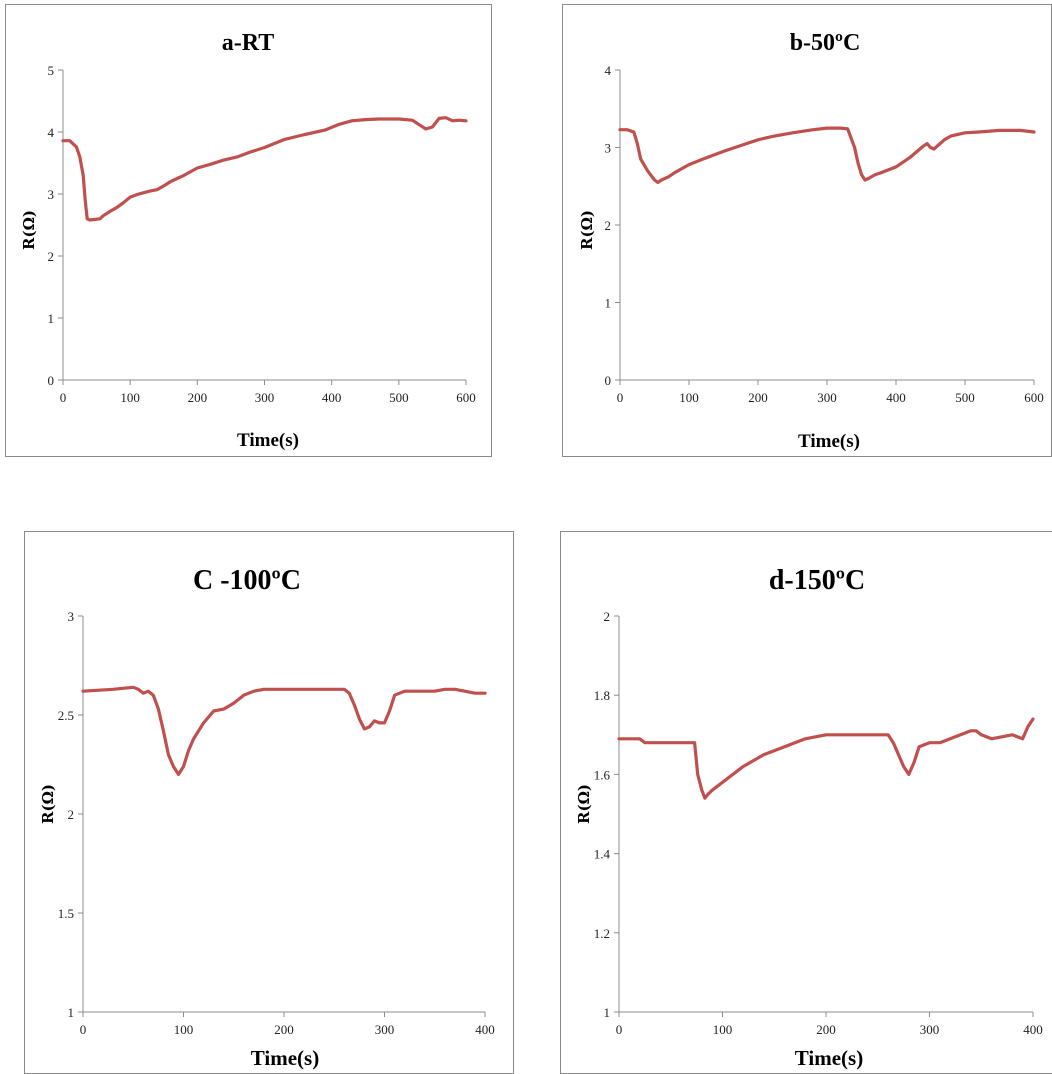  Describe the element at coordinates (825, 43) in the screenshot. I see `chart-title: b-50ºC` at that location.